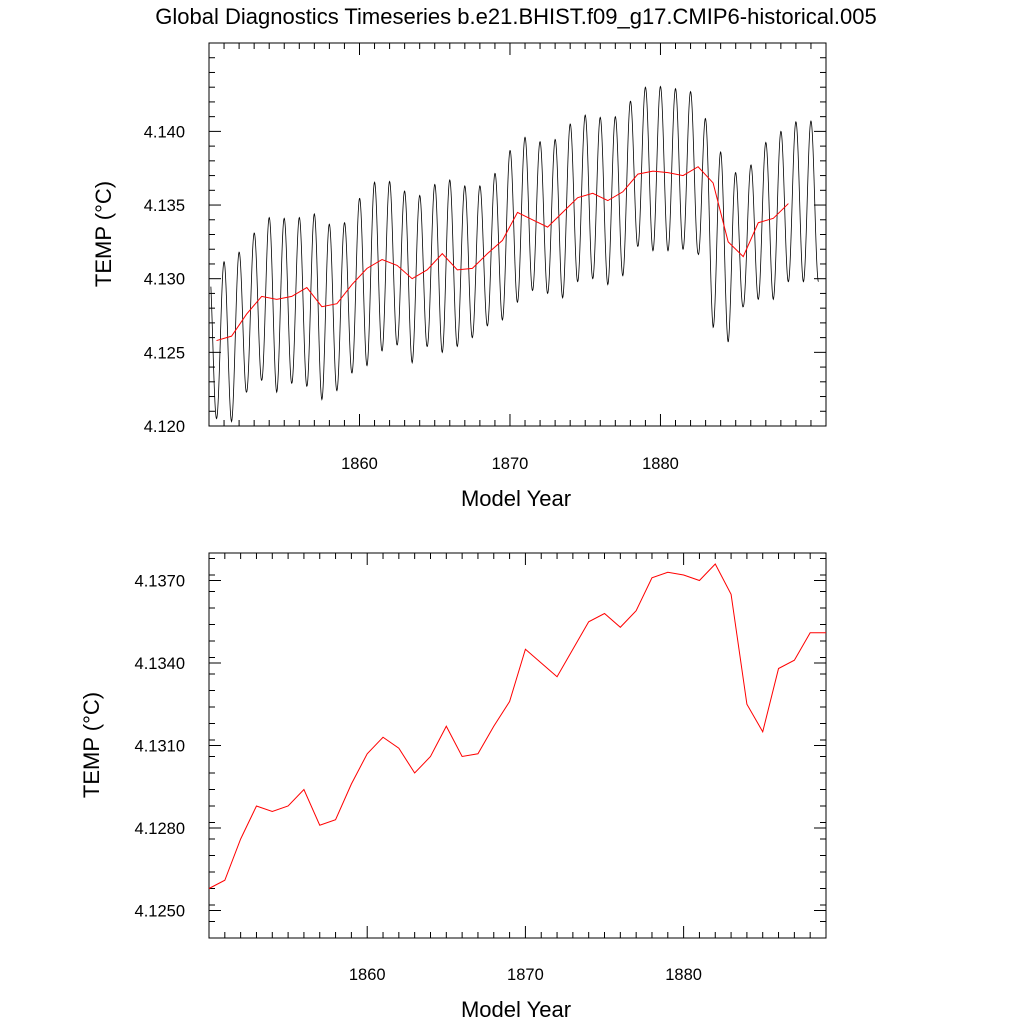  I want to click on y-tick-label: 4.1340, so click(160, 664).